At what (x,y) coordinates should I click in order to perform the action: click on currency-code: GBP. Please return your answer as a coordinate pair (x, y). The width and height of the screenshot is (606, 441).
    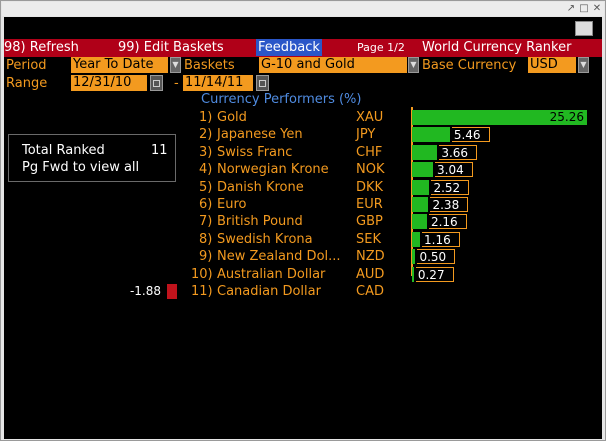
    Looking at the image, I should click on (369, 222).